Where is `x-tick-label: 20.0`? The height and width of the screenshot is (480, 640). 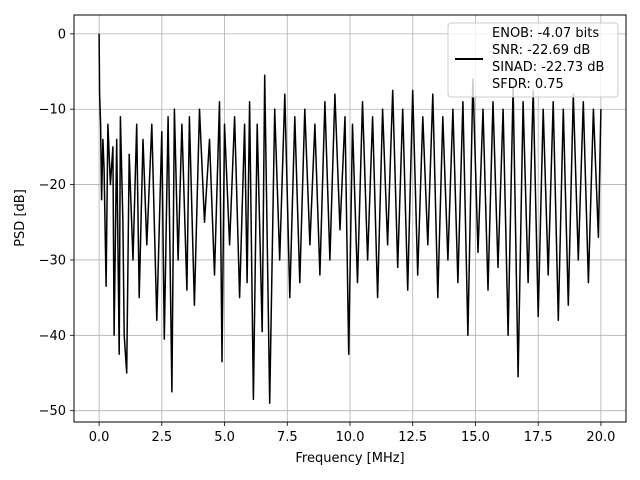
x-tick-label: 20.0 is located at coordinates (600, 437).